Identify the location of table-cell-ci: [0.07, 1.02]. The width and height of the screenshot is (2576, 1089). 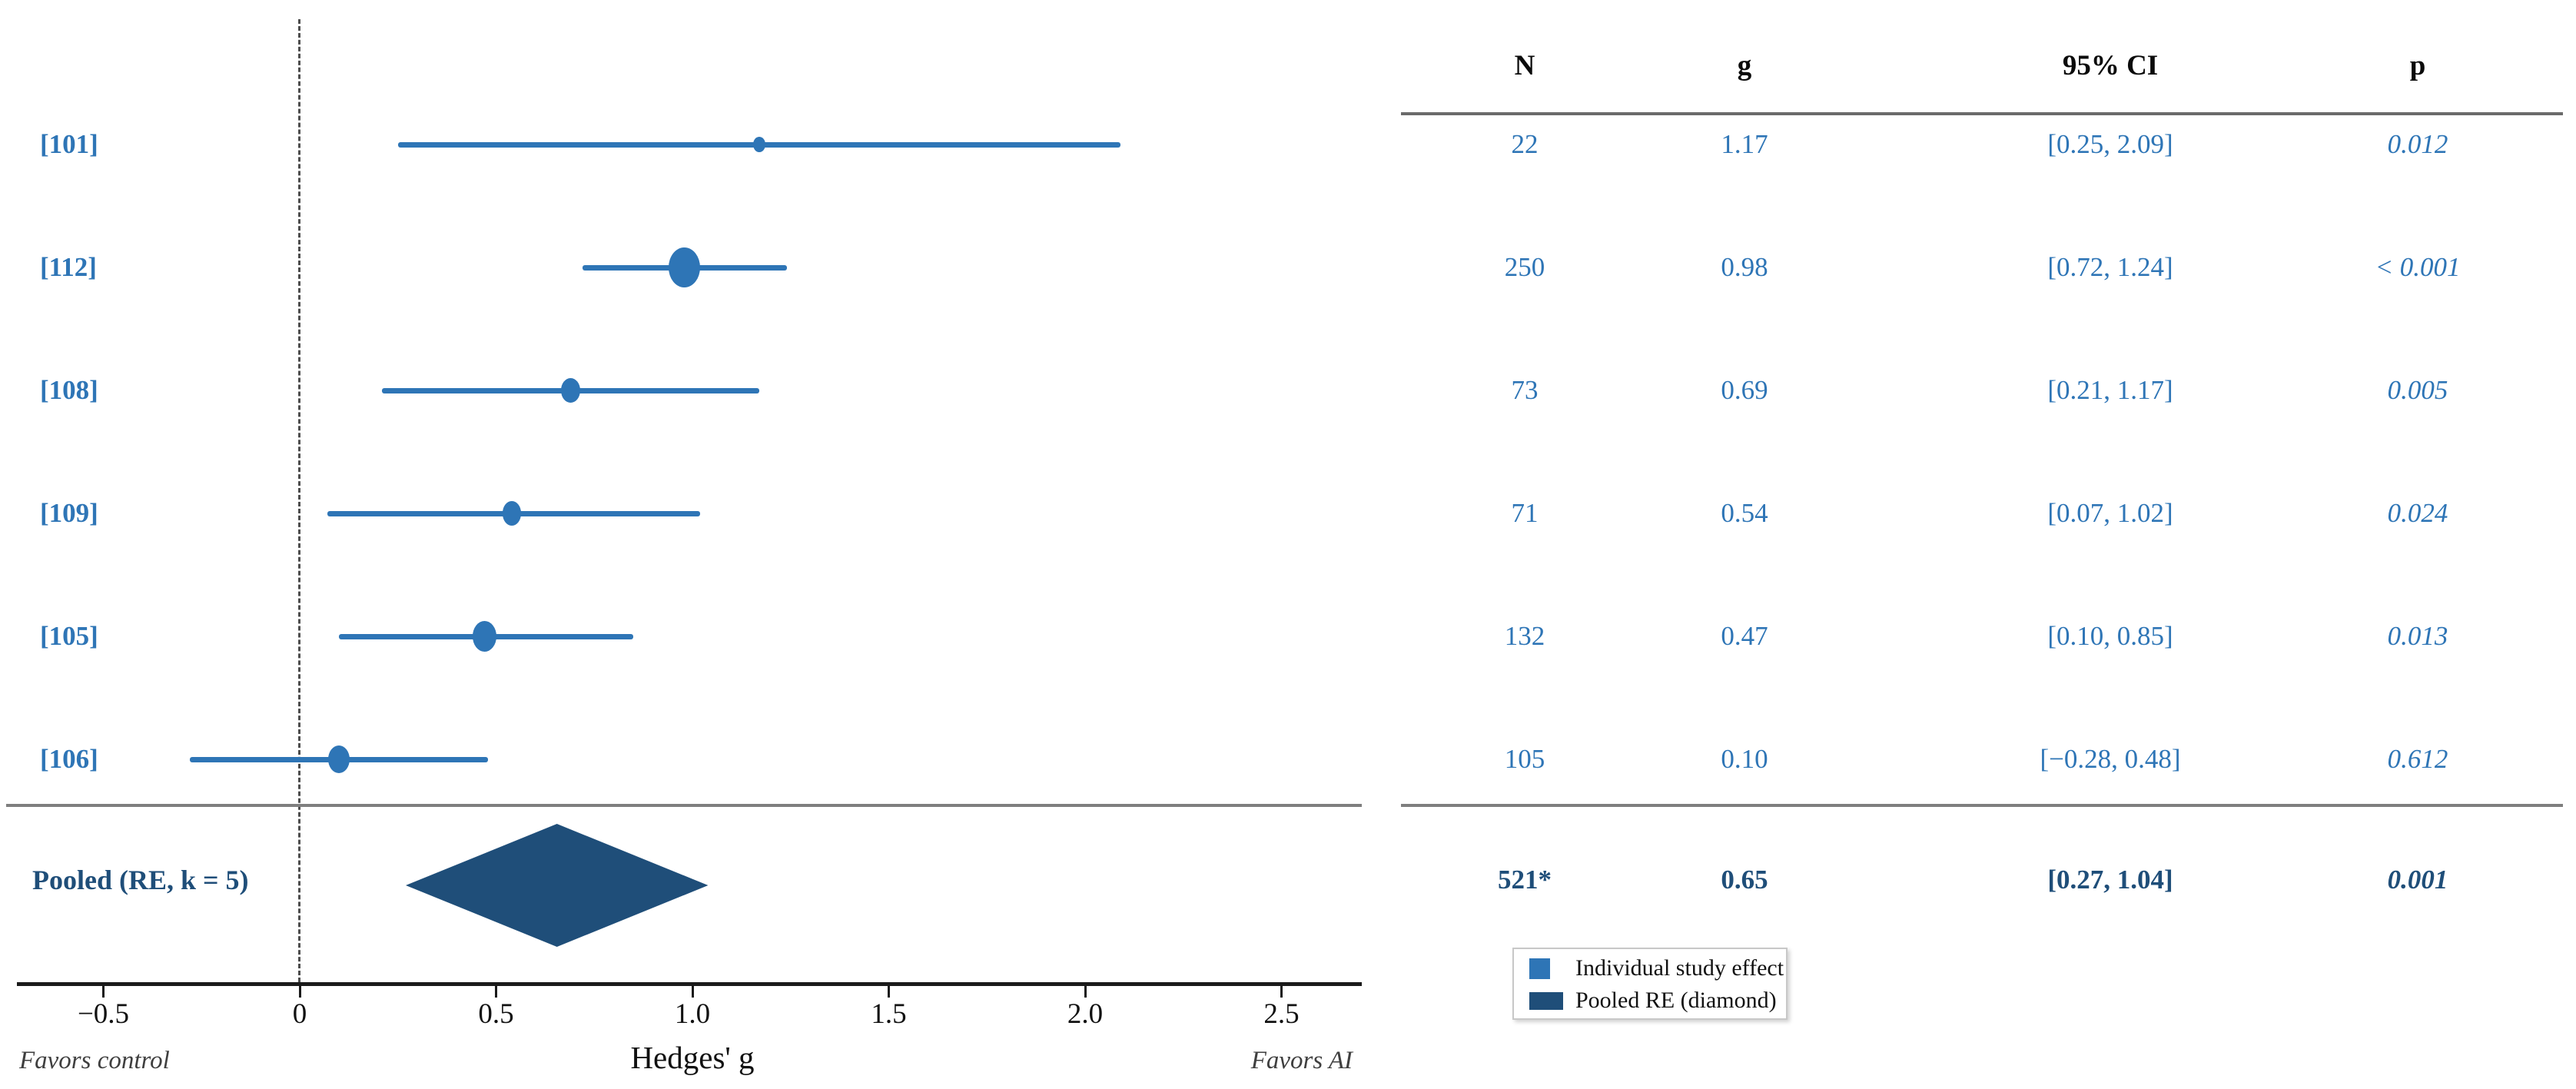
(2110, 513).